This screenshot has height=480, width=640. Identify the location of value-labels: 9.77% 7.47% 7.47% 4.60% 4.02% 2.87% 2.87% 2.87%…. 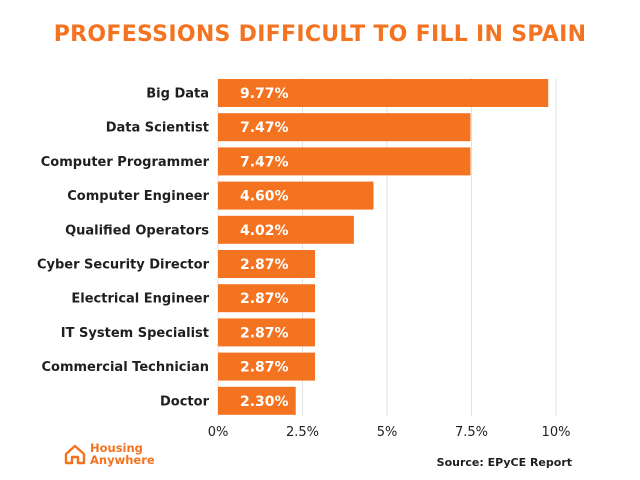
(264, 248).